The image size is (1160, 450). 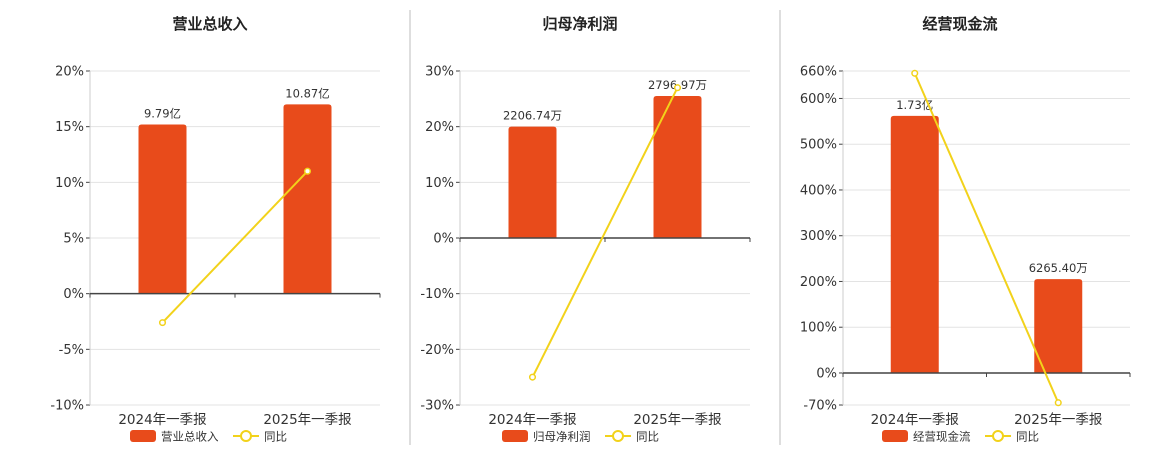 What do you see at coordinates (307, 93) in the screenshot?
I see `bar-value-label: 10.87亿` at bounding box center [307, 93].